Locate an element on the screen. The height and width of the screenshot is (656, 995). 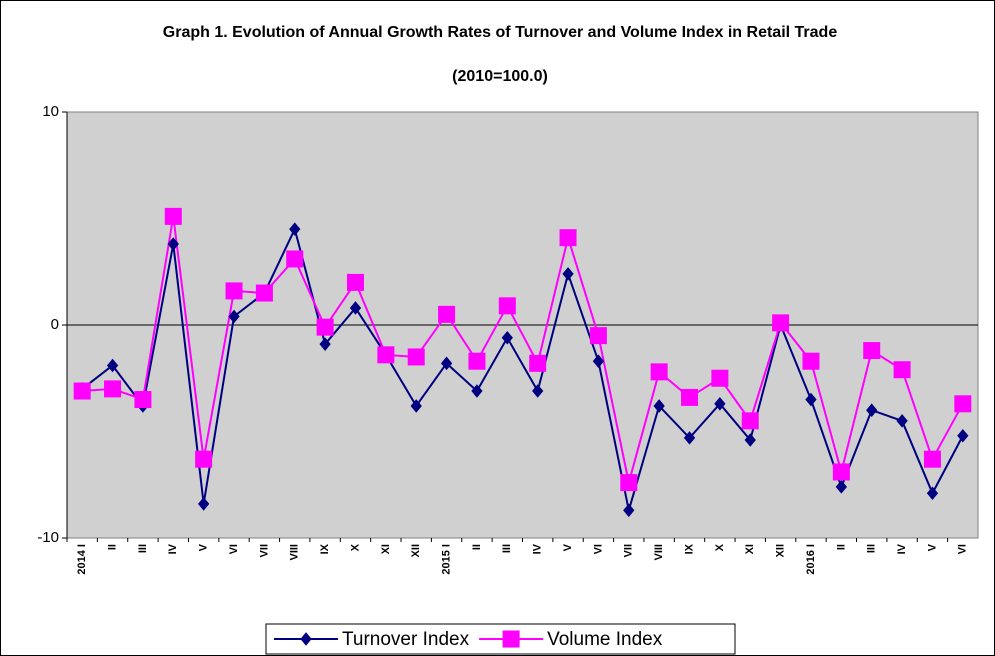
y-tick-label: 0 is located at coordinates (55, 324).